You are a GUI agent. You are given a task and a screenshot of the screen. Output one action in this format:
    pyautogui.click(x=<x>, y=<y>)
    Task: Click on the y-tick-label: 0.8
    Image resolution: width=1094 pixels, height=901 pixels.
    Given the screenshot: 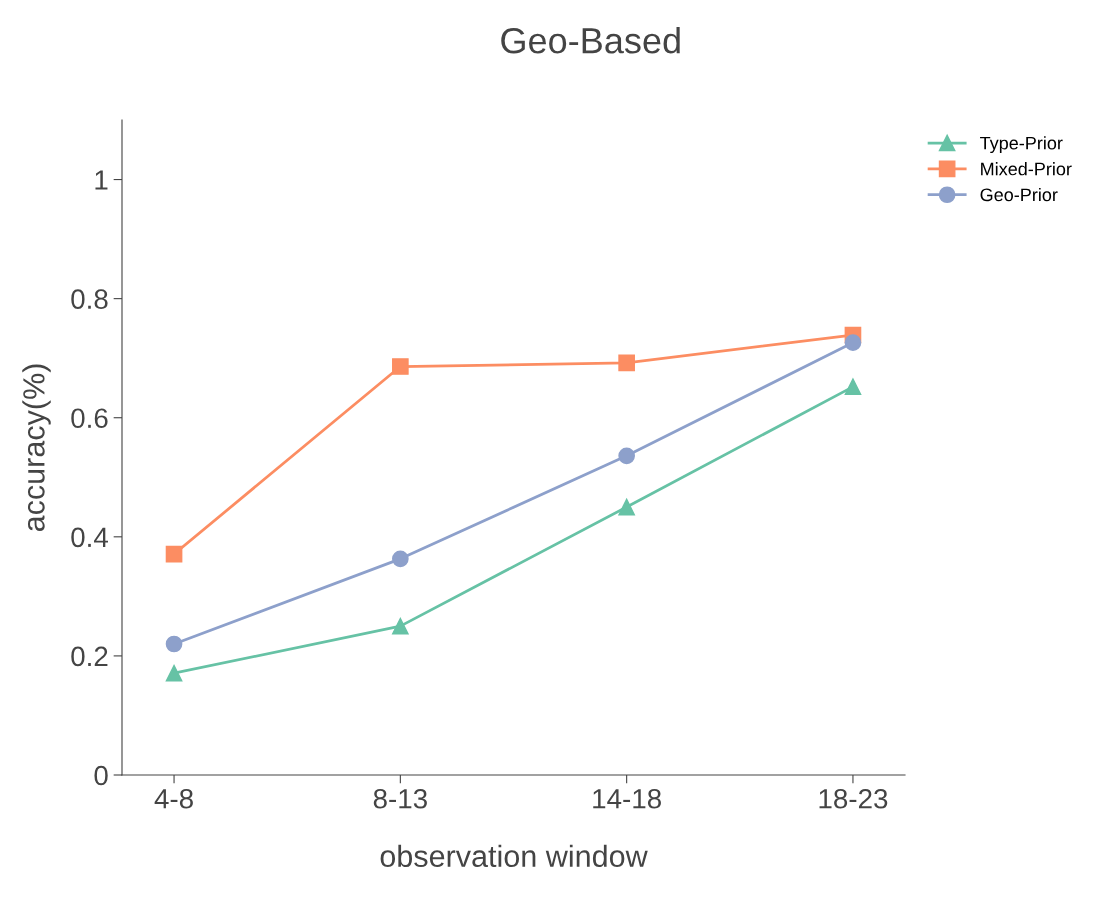 What is the action you would take?
    pyautogui.click(x=89, y=299)
    